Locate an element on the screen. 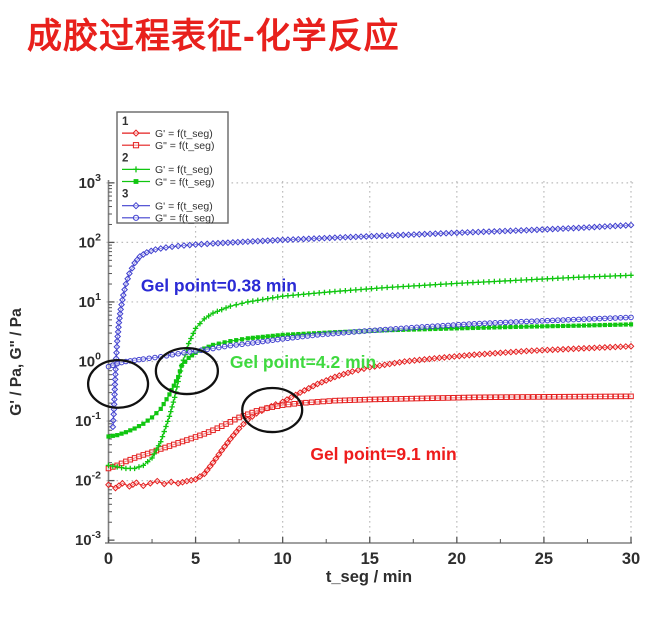  series-sample3-G-doubleprime is located at coordinates (369, 342).